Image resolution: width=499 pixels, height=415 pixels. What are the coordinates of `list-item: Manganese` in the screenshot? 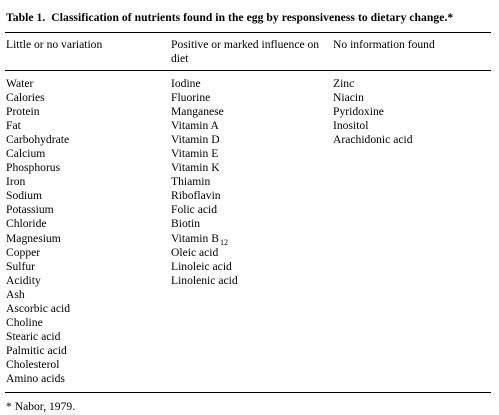 It's located at (197, 112).